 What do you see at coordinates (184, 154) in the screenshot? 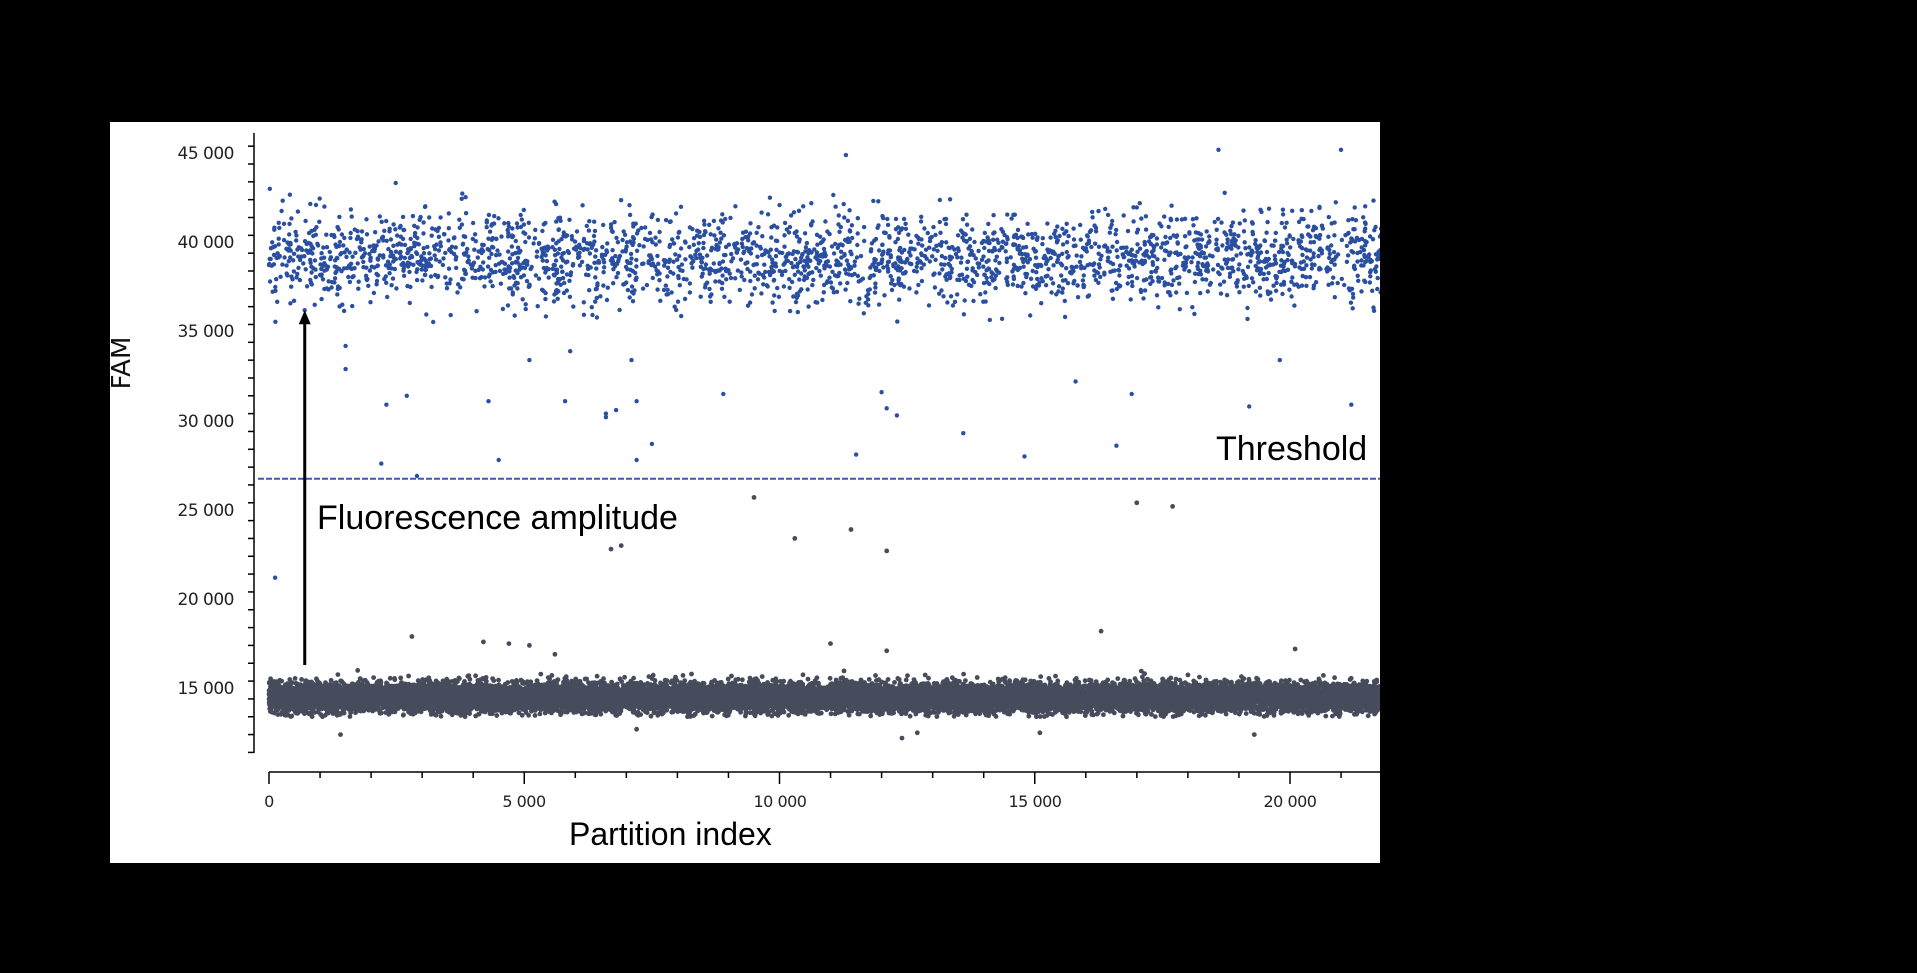
I see `y-tick-label-45000: 45 000` at bounding box center [184, 154].